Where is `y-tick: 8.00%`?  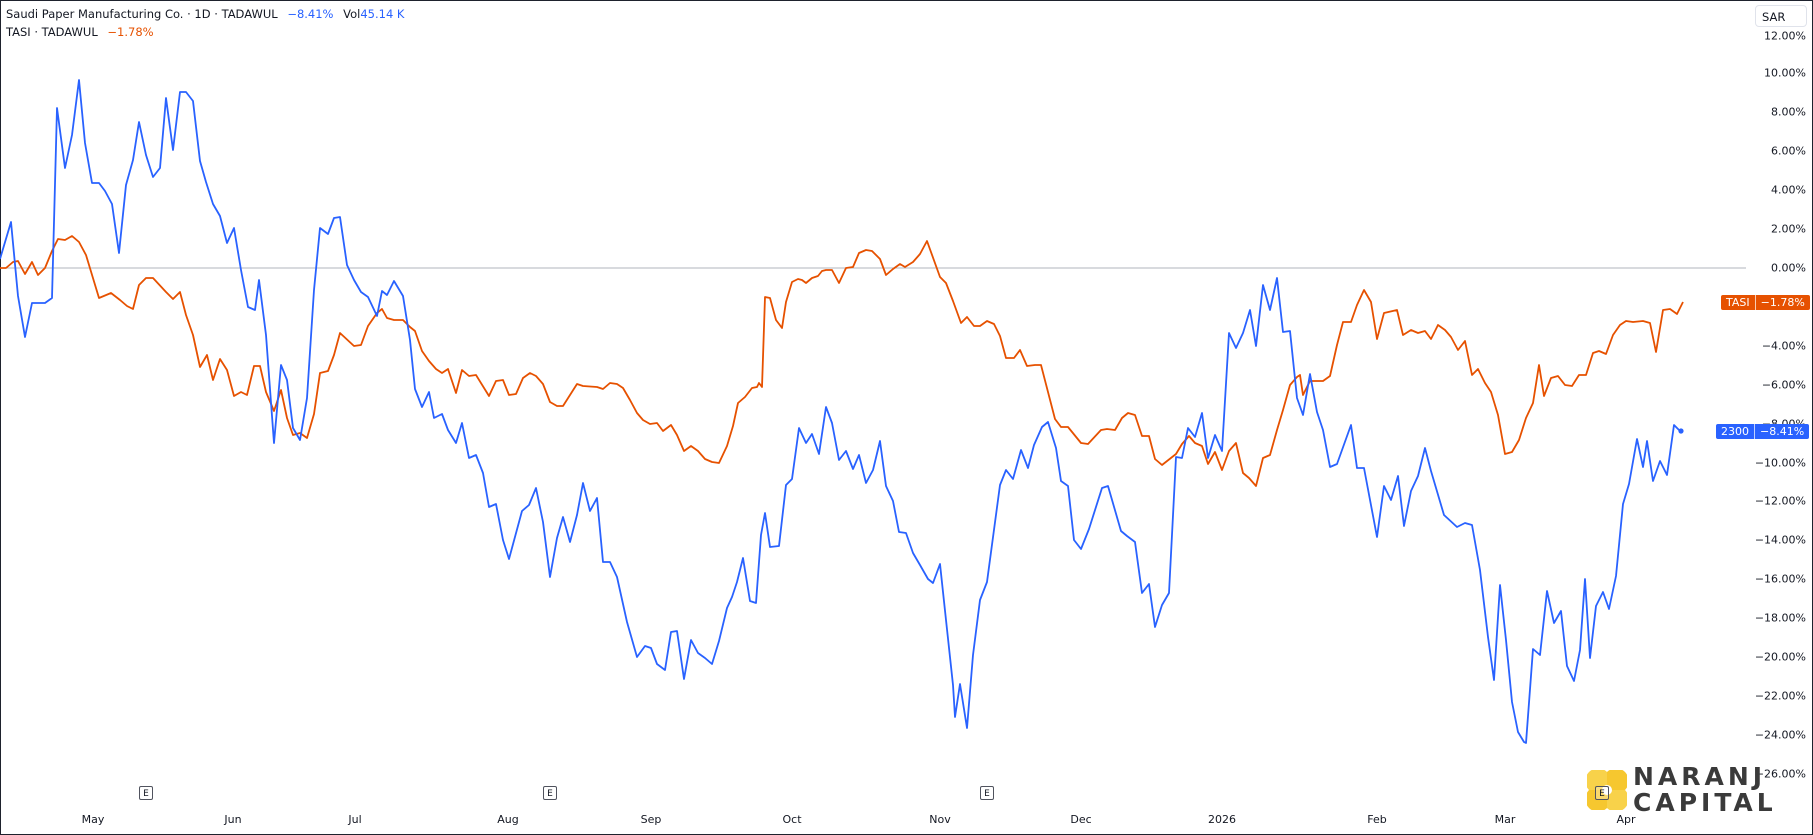 y-tick: 8.00% is located at coordinates (1788, 112).